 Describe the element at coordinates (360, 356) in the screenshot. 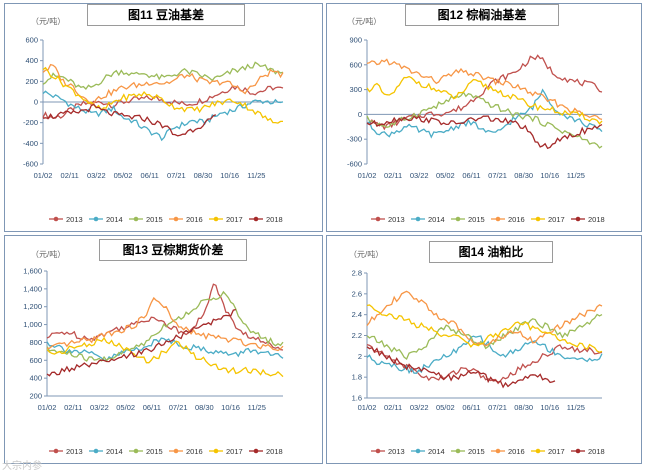

I see `y-tick-label: 2` at that location.